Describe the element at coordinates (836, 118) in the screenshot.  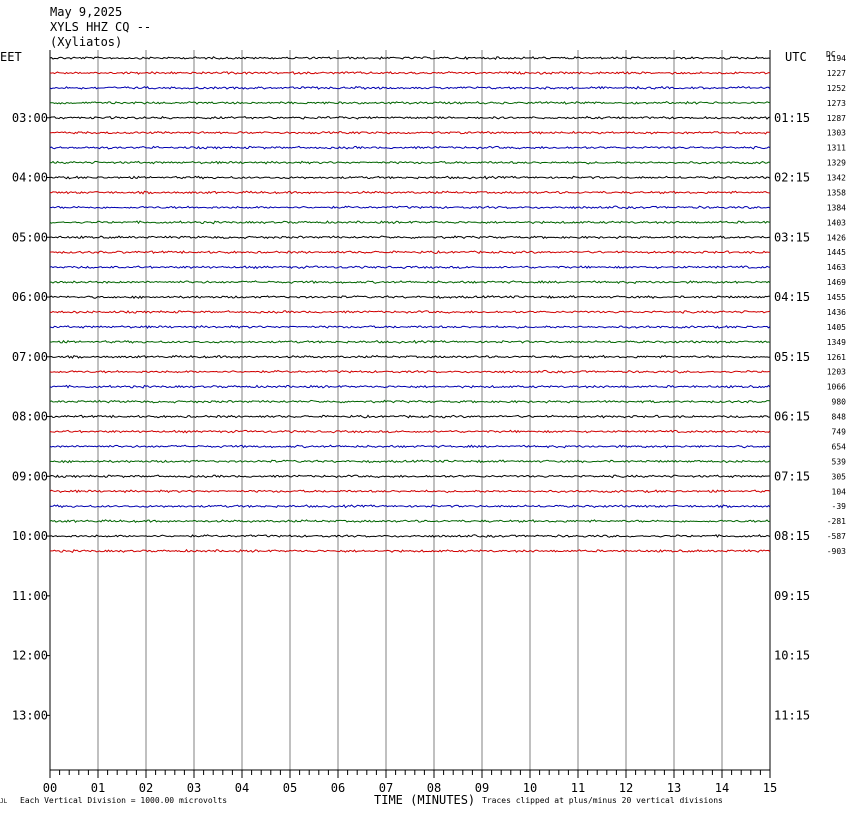
I see `trace-dc-value: 1287` at that location.